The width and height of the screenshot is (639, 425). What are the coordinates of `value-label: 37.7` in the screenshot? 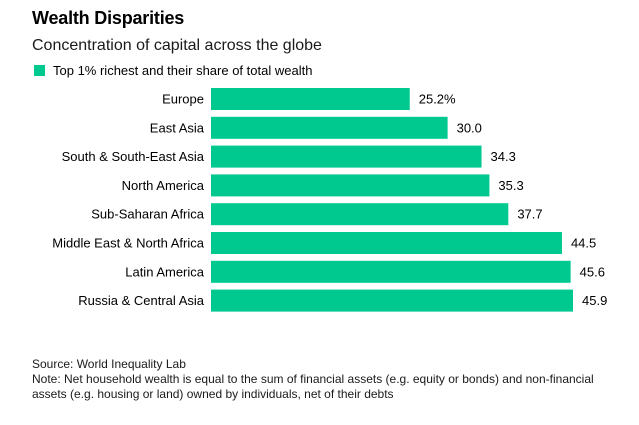 It's located at (529, 214).